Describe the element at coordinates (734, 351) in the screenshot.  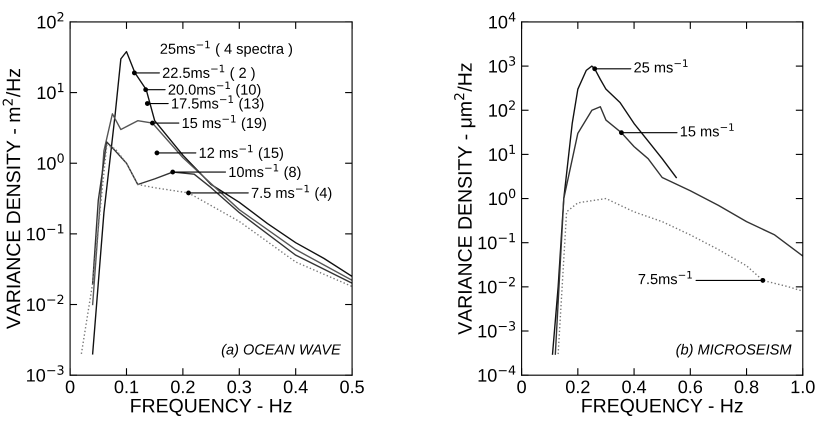
I see `annotation: (b) MICROSEISM` at that location.